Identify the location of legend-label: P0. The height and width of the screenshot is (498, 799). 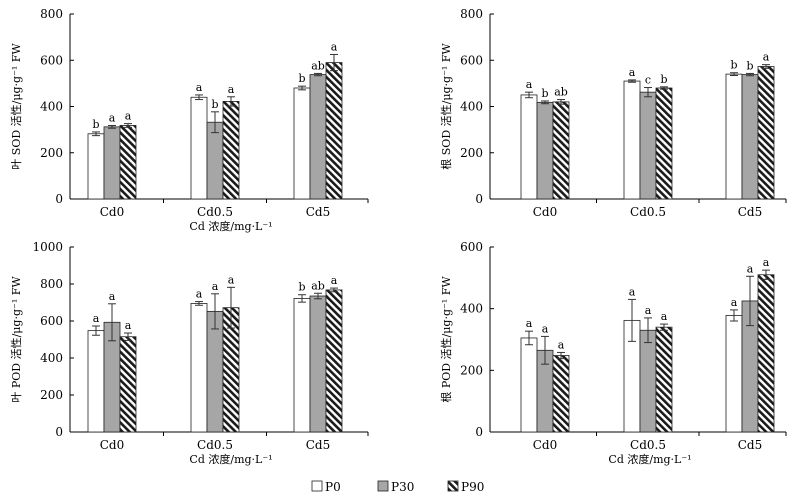
(333, 487).